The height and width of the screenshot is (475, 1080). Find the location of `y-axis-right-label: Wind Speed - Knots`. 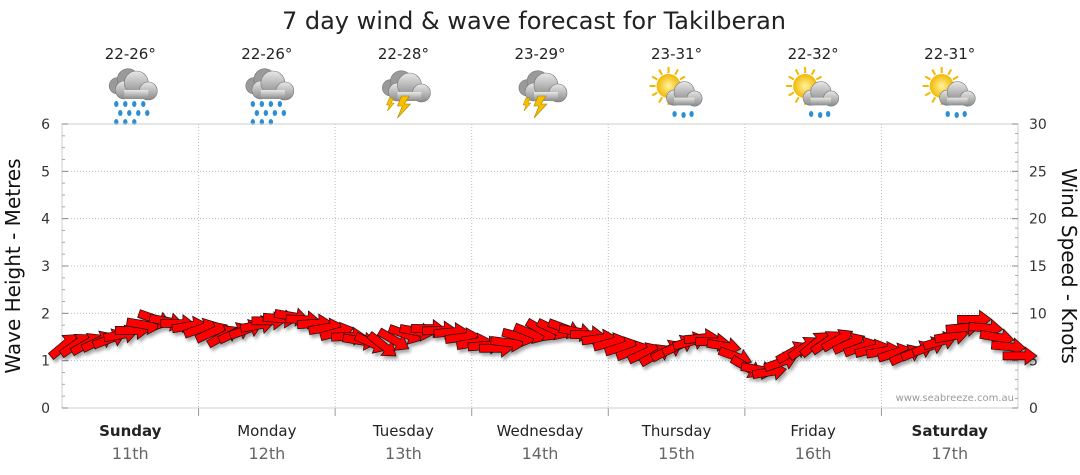

y-axis-right-label: Wind Speed - Knots is located at coordinates (1068, 266).